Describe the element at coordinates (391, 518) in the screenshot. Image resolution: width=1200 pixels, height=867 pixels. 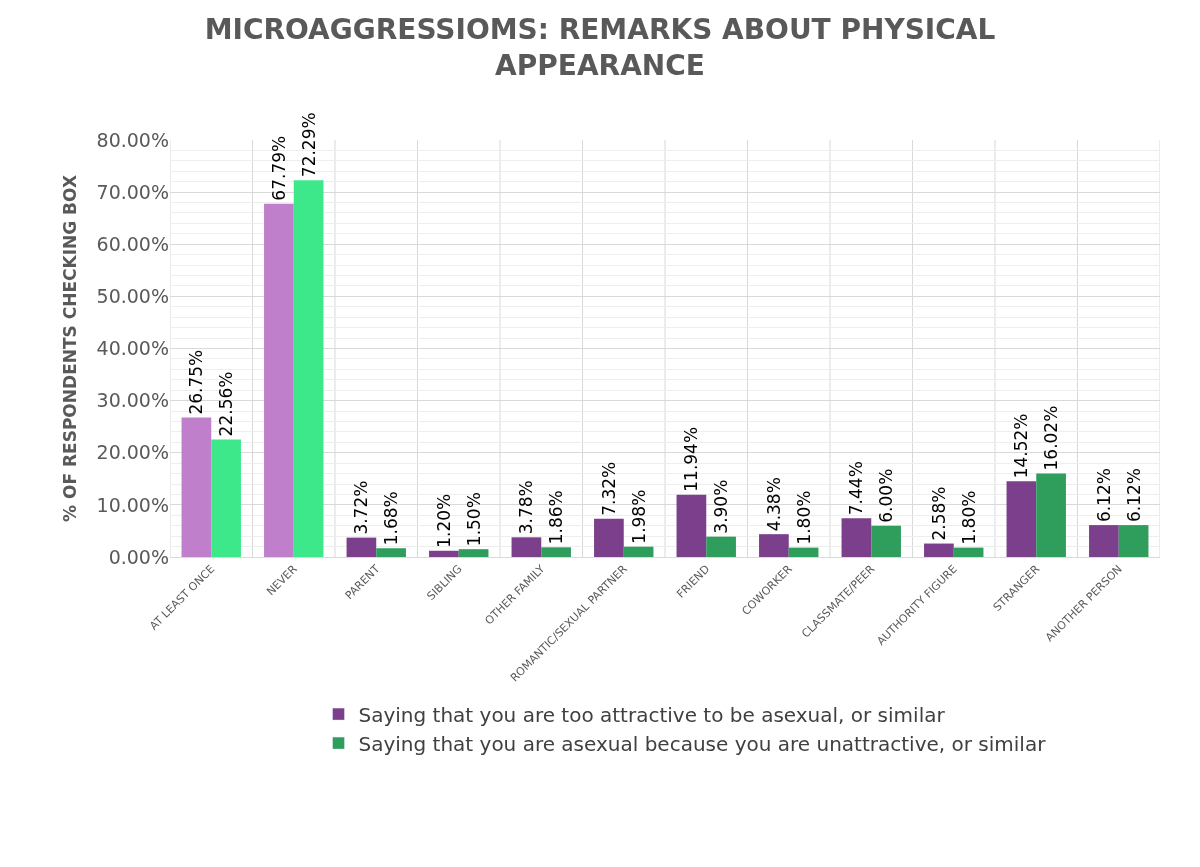
I see `data-label: 1.68%` at that location.